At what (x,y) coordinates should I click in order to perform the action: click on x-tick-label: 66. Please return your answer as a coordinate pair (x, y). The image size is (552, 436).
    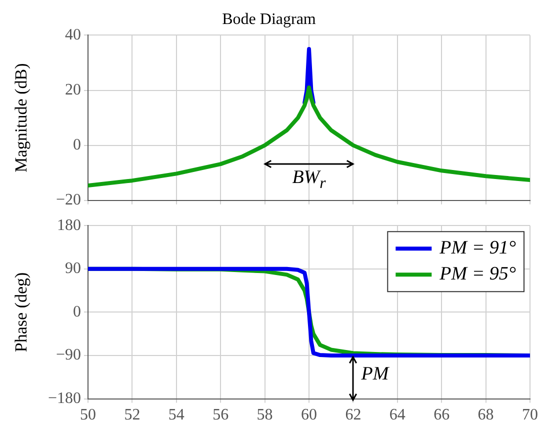
    Looking at the image, I should click on (442, 415).